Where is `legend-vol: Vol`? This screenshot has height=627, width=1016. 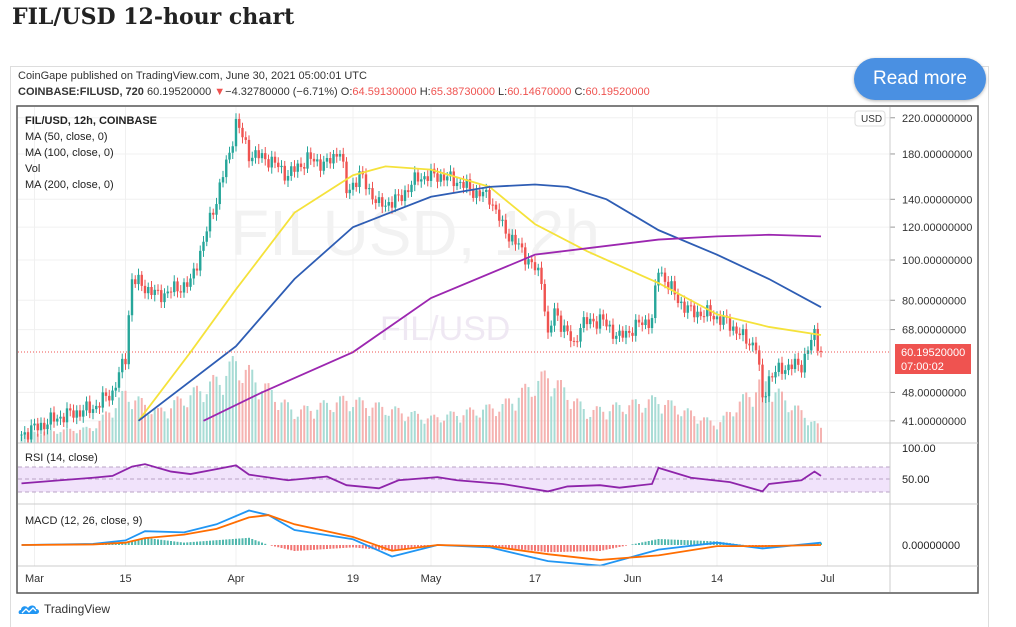
legend-vol: Vol is located at coordinates (32, 169).